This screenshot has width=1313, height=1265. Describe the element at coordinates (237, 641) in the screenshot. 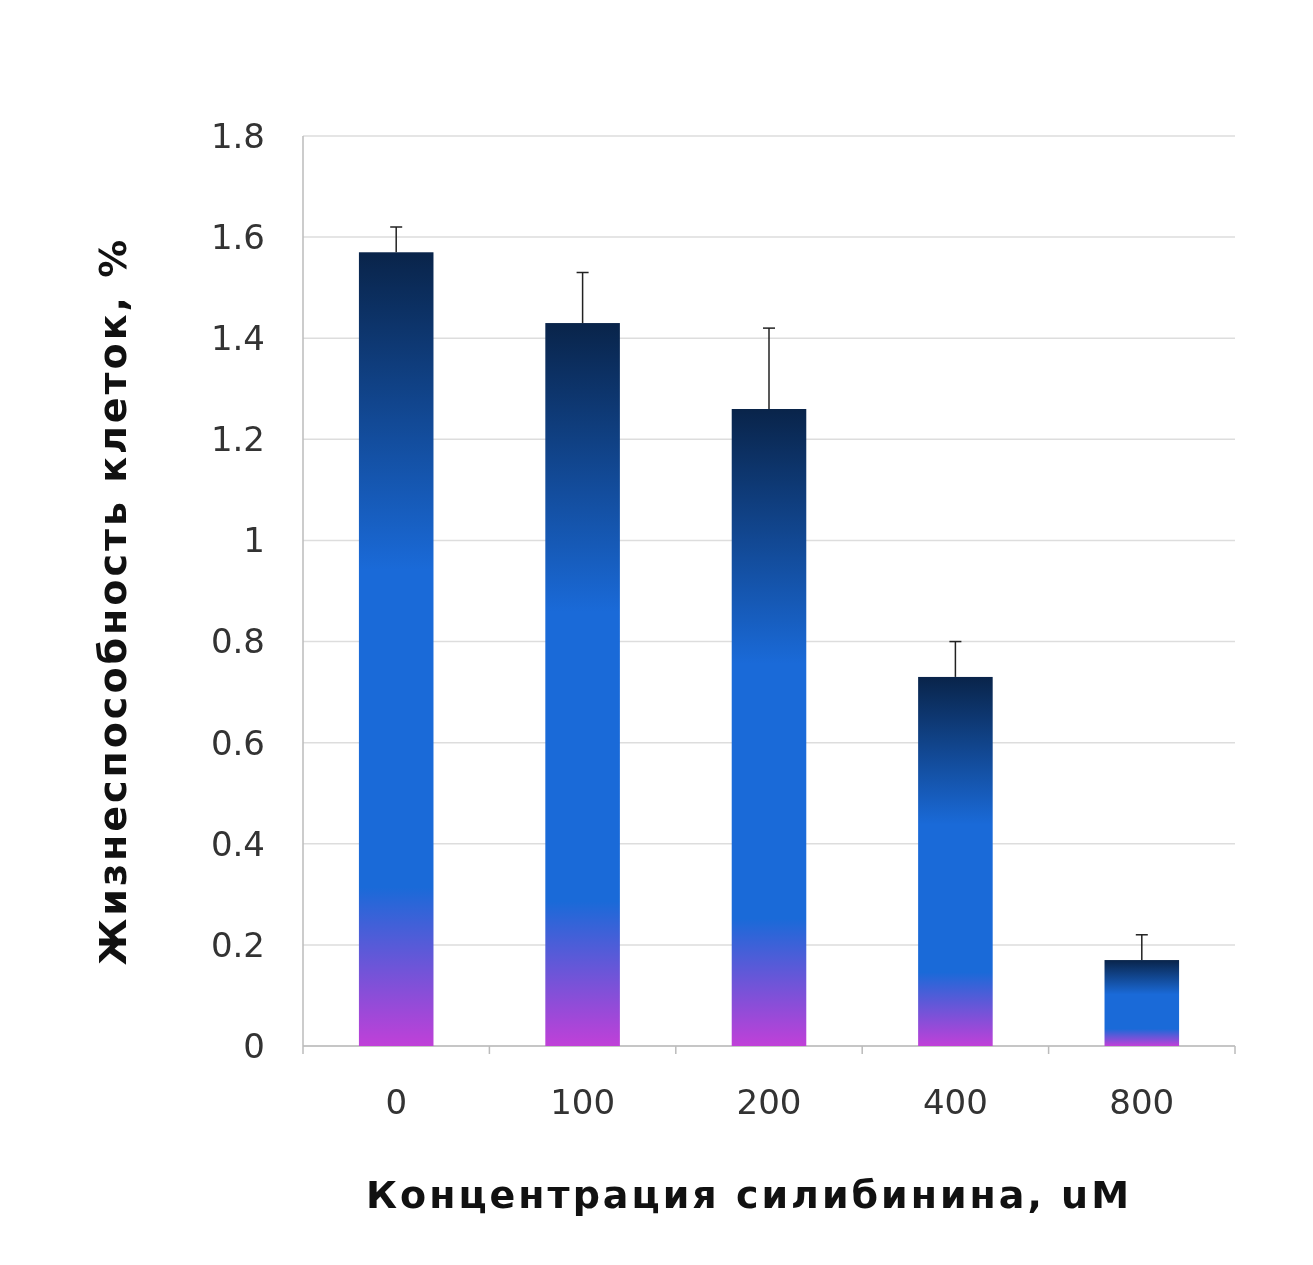

I see `y-tick-label: 0.8` at that location.